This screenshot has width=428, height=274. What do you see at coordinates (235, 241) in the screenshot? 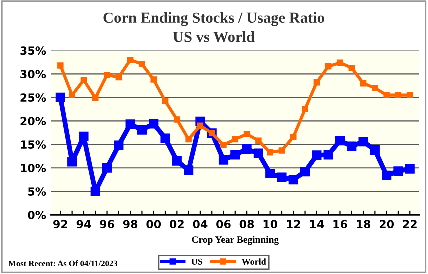
I see `x-axis-title: Crop Year Beginning` at bounding box center [235, 241].